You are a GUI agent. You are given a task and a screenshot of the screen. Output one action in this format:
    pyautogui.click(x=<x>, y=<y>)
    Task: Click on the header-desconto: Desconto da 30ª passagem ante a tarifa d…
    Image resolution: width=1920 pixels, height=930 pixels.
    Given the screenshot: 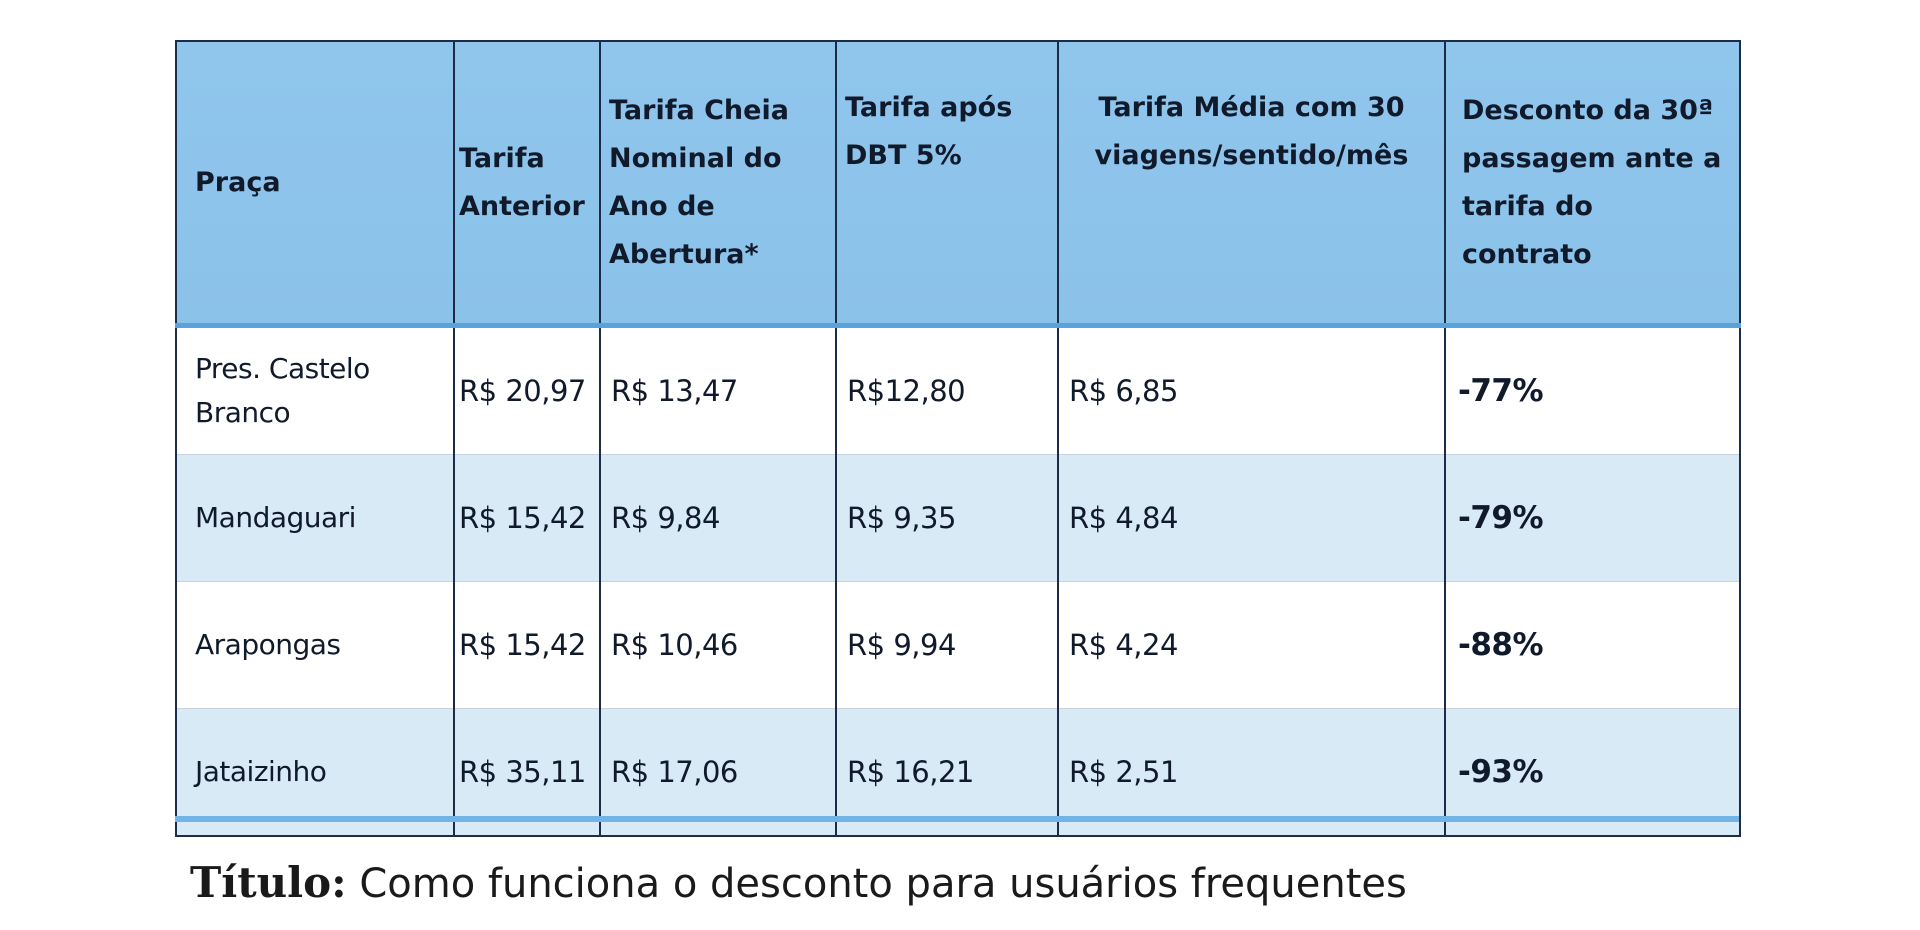 What is the action you would take?
    pyautogui.click(x=1592, y=184)
    